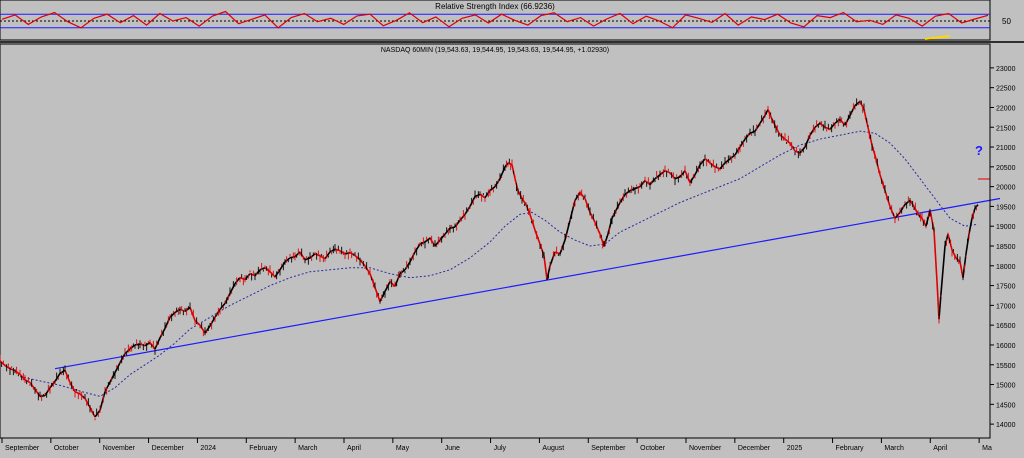  I want to click on rsi-series-layer, so click(495, 25).